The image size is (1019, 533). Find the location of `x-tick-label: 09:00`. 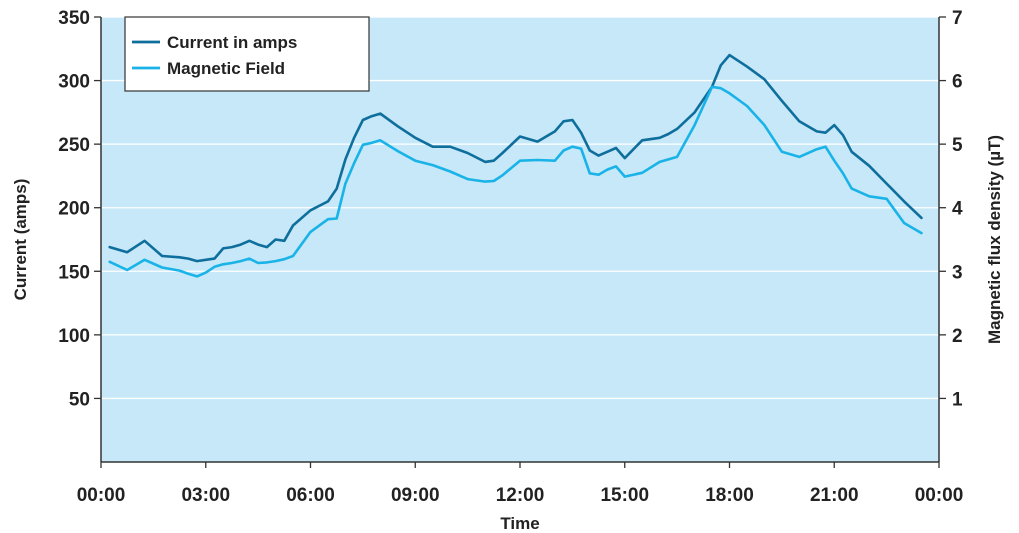

x-tick-label: 09:00 is located at coordinates (415, 495).